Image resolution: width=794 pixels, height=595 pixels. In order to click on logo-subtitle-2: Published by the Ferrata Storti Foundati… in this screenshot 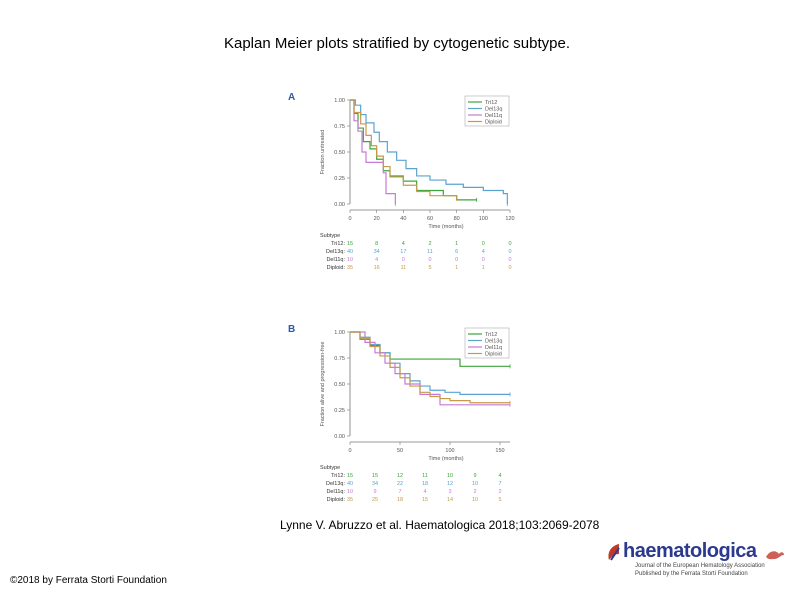, I will do `click(691, 574)`.